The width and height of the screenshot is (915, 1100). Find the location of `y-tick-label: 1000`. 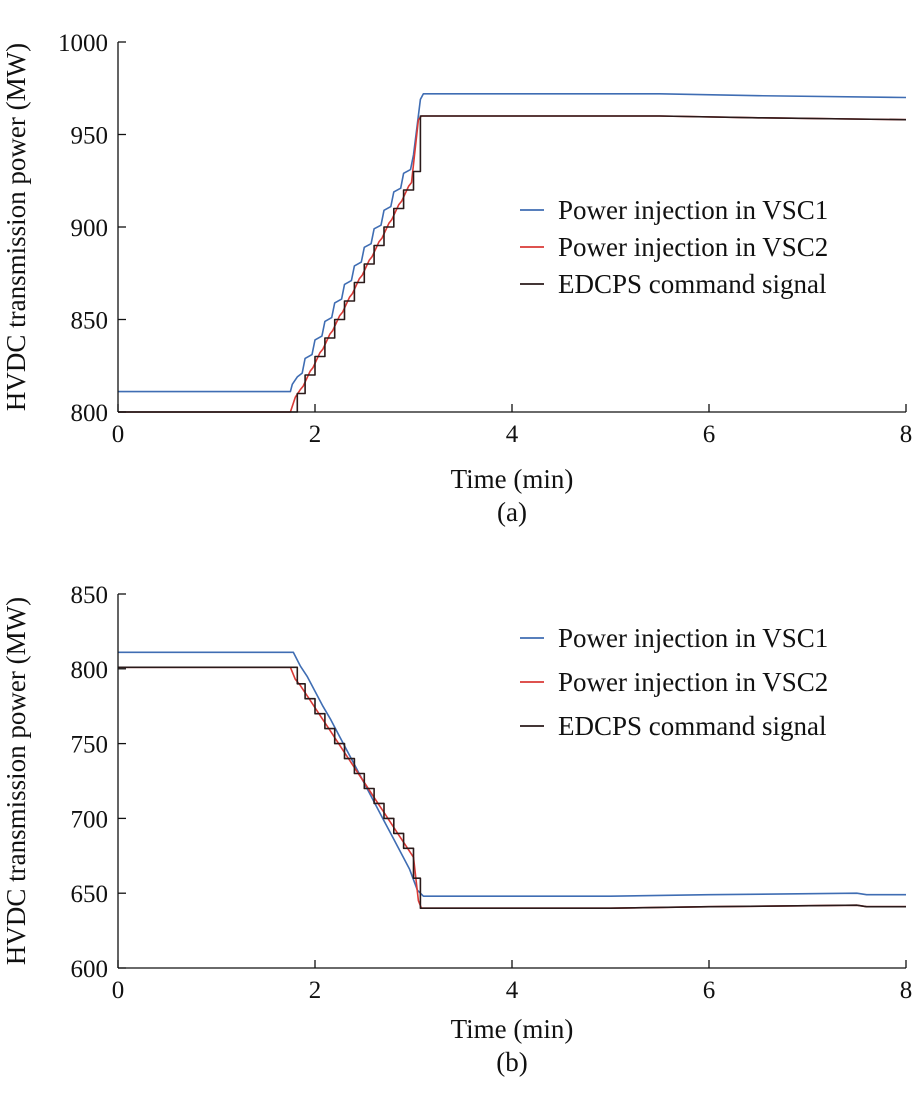

y-tick-label: 1000 is located at coordinates (83, 43).